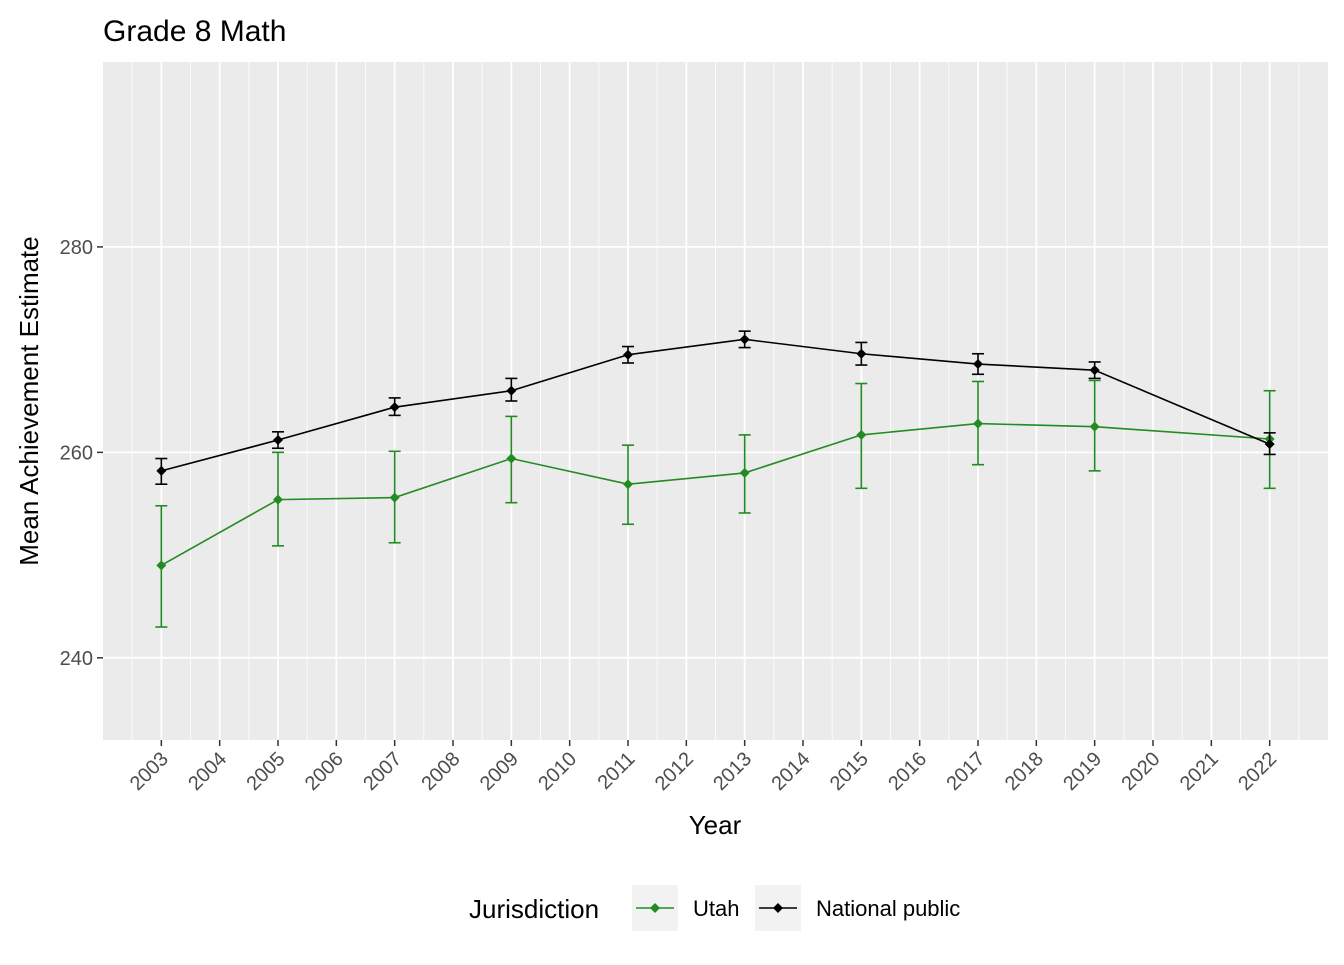  What do you see at coordinates (715, 825) in the screenshot?
I see `x-axis-label: Year` at bounding box center [715, 825].